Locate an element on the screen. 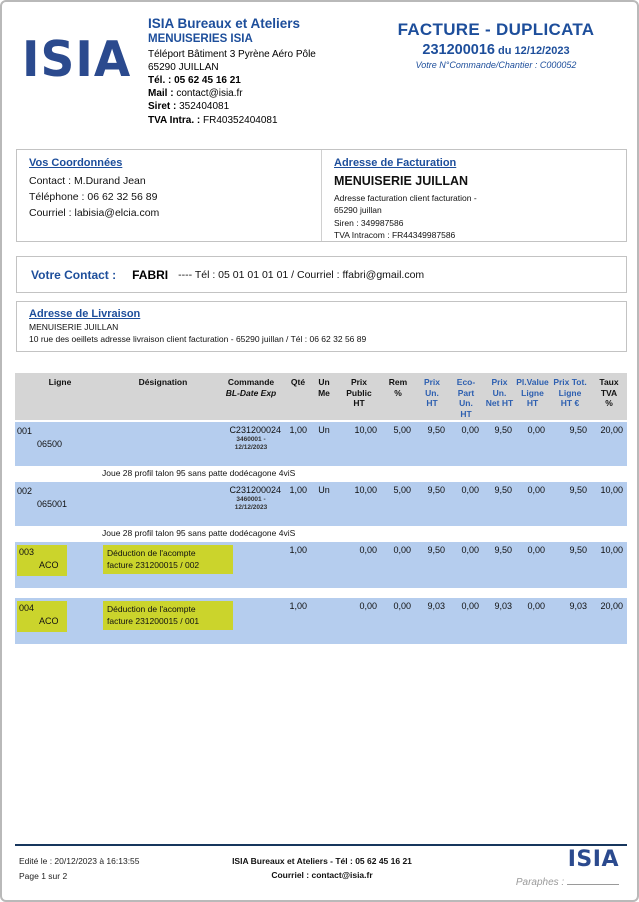 The height and width of the screenshot is (902, 639). footer-company-line2: Courriel : contact@isia.fr is located at coordinates (322, 875).